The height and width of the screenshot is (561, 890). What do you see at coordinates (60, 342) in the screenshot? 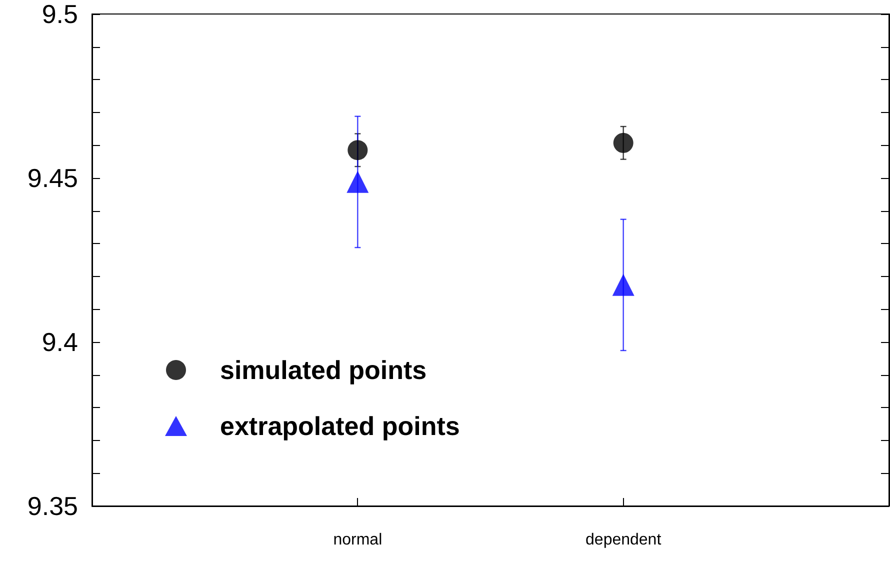
I see `y-tick-label: 9.4` at bounding box center [60, 342].